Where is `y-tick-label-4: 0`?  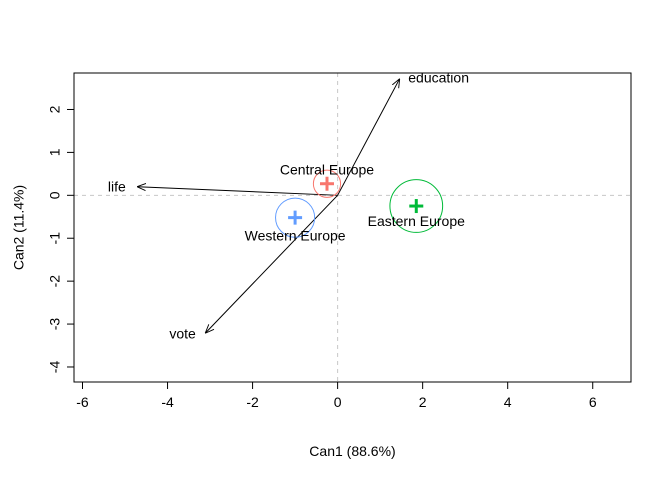 y-tick-label-4: 0 is located at coordinates (55, 195).